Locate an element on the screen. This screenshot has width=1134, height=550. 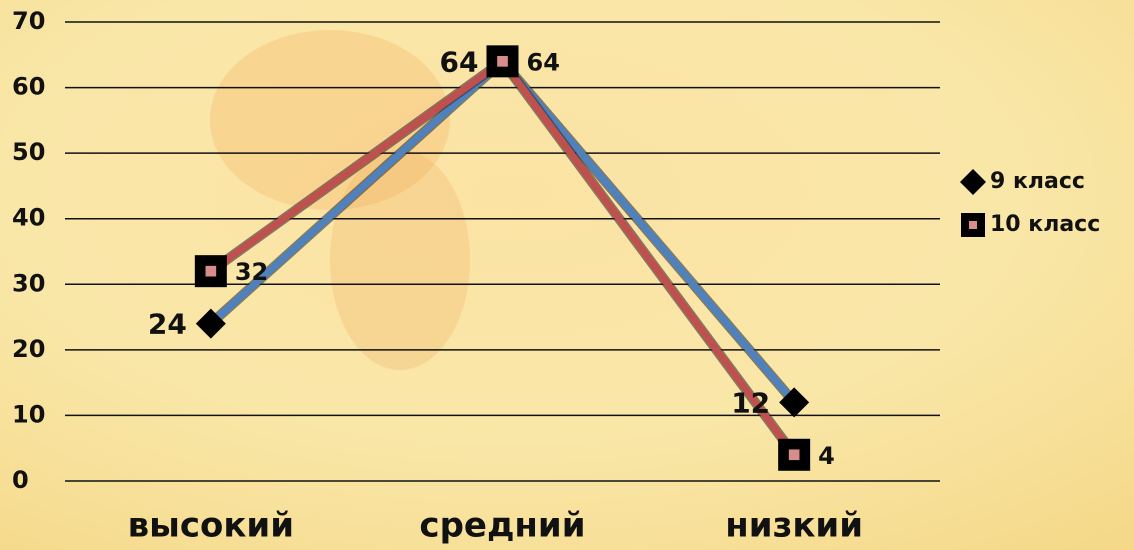
data-label: 24 is located at coordinates (167, 324).